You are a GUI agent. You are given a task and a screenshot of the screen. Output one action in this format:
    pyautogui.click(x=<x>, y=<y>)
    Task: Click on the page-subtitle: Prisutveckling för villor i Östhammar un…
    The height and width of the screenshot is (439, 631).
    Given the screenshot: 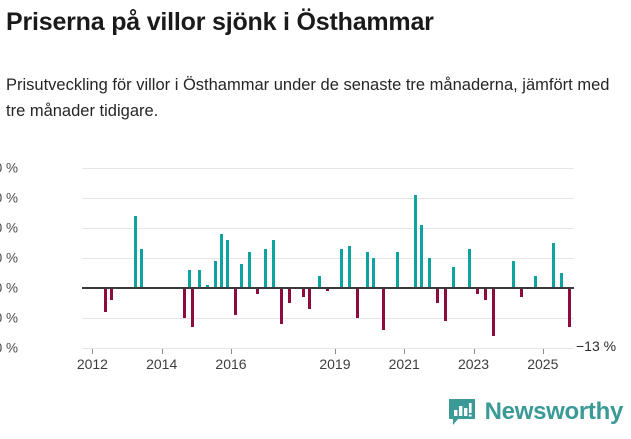 What is the action you would take?
    pyautogui.click(x=308, y=98)
    